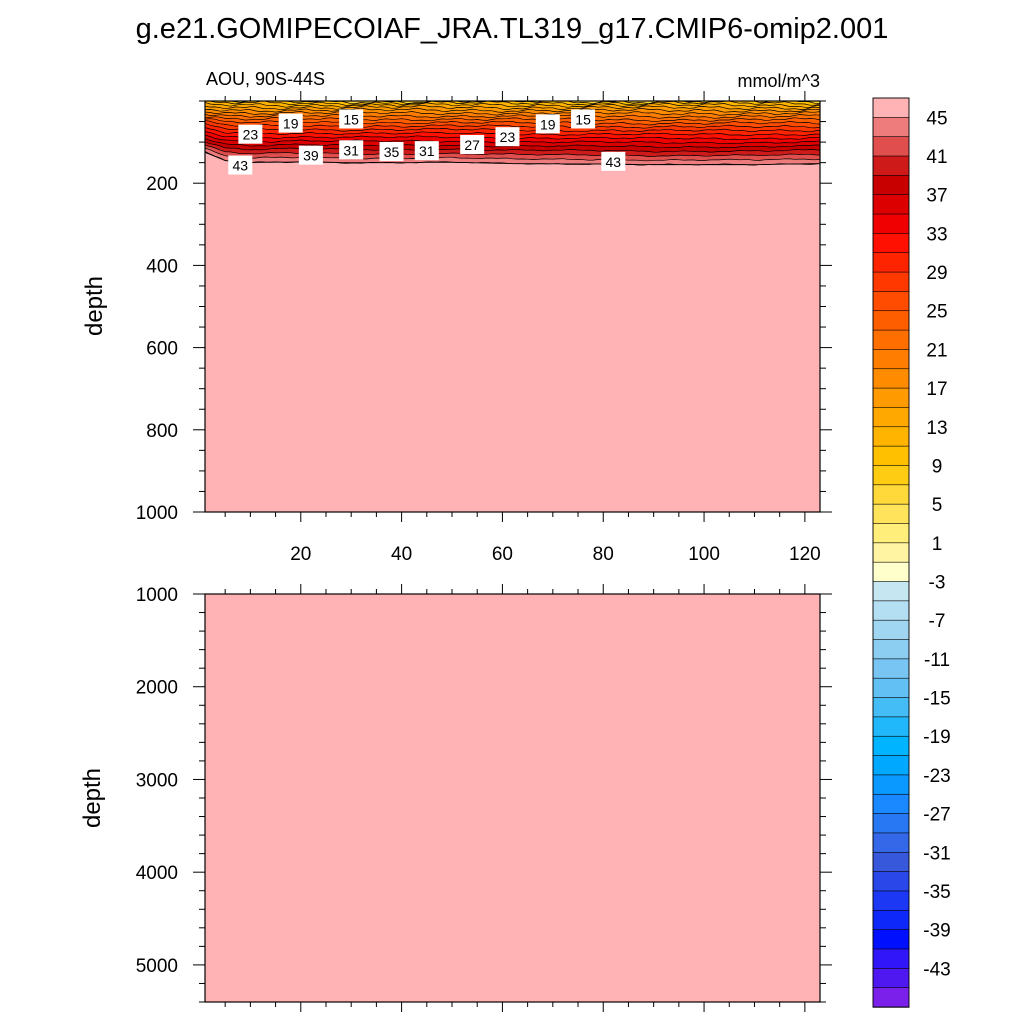 This screenshot has width=1024, height=1024. What do you see at coordinates (351, 119) in the screenshot?
I see `svg-text: 15` at bounding box center [351, 119].